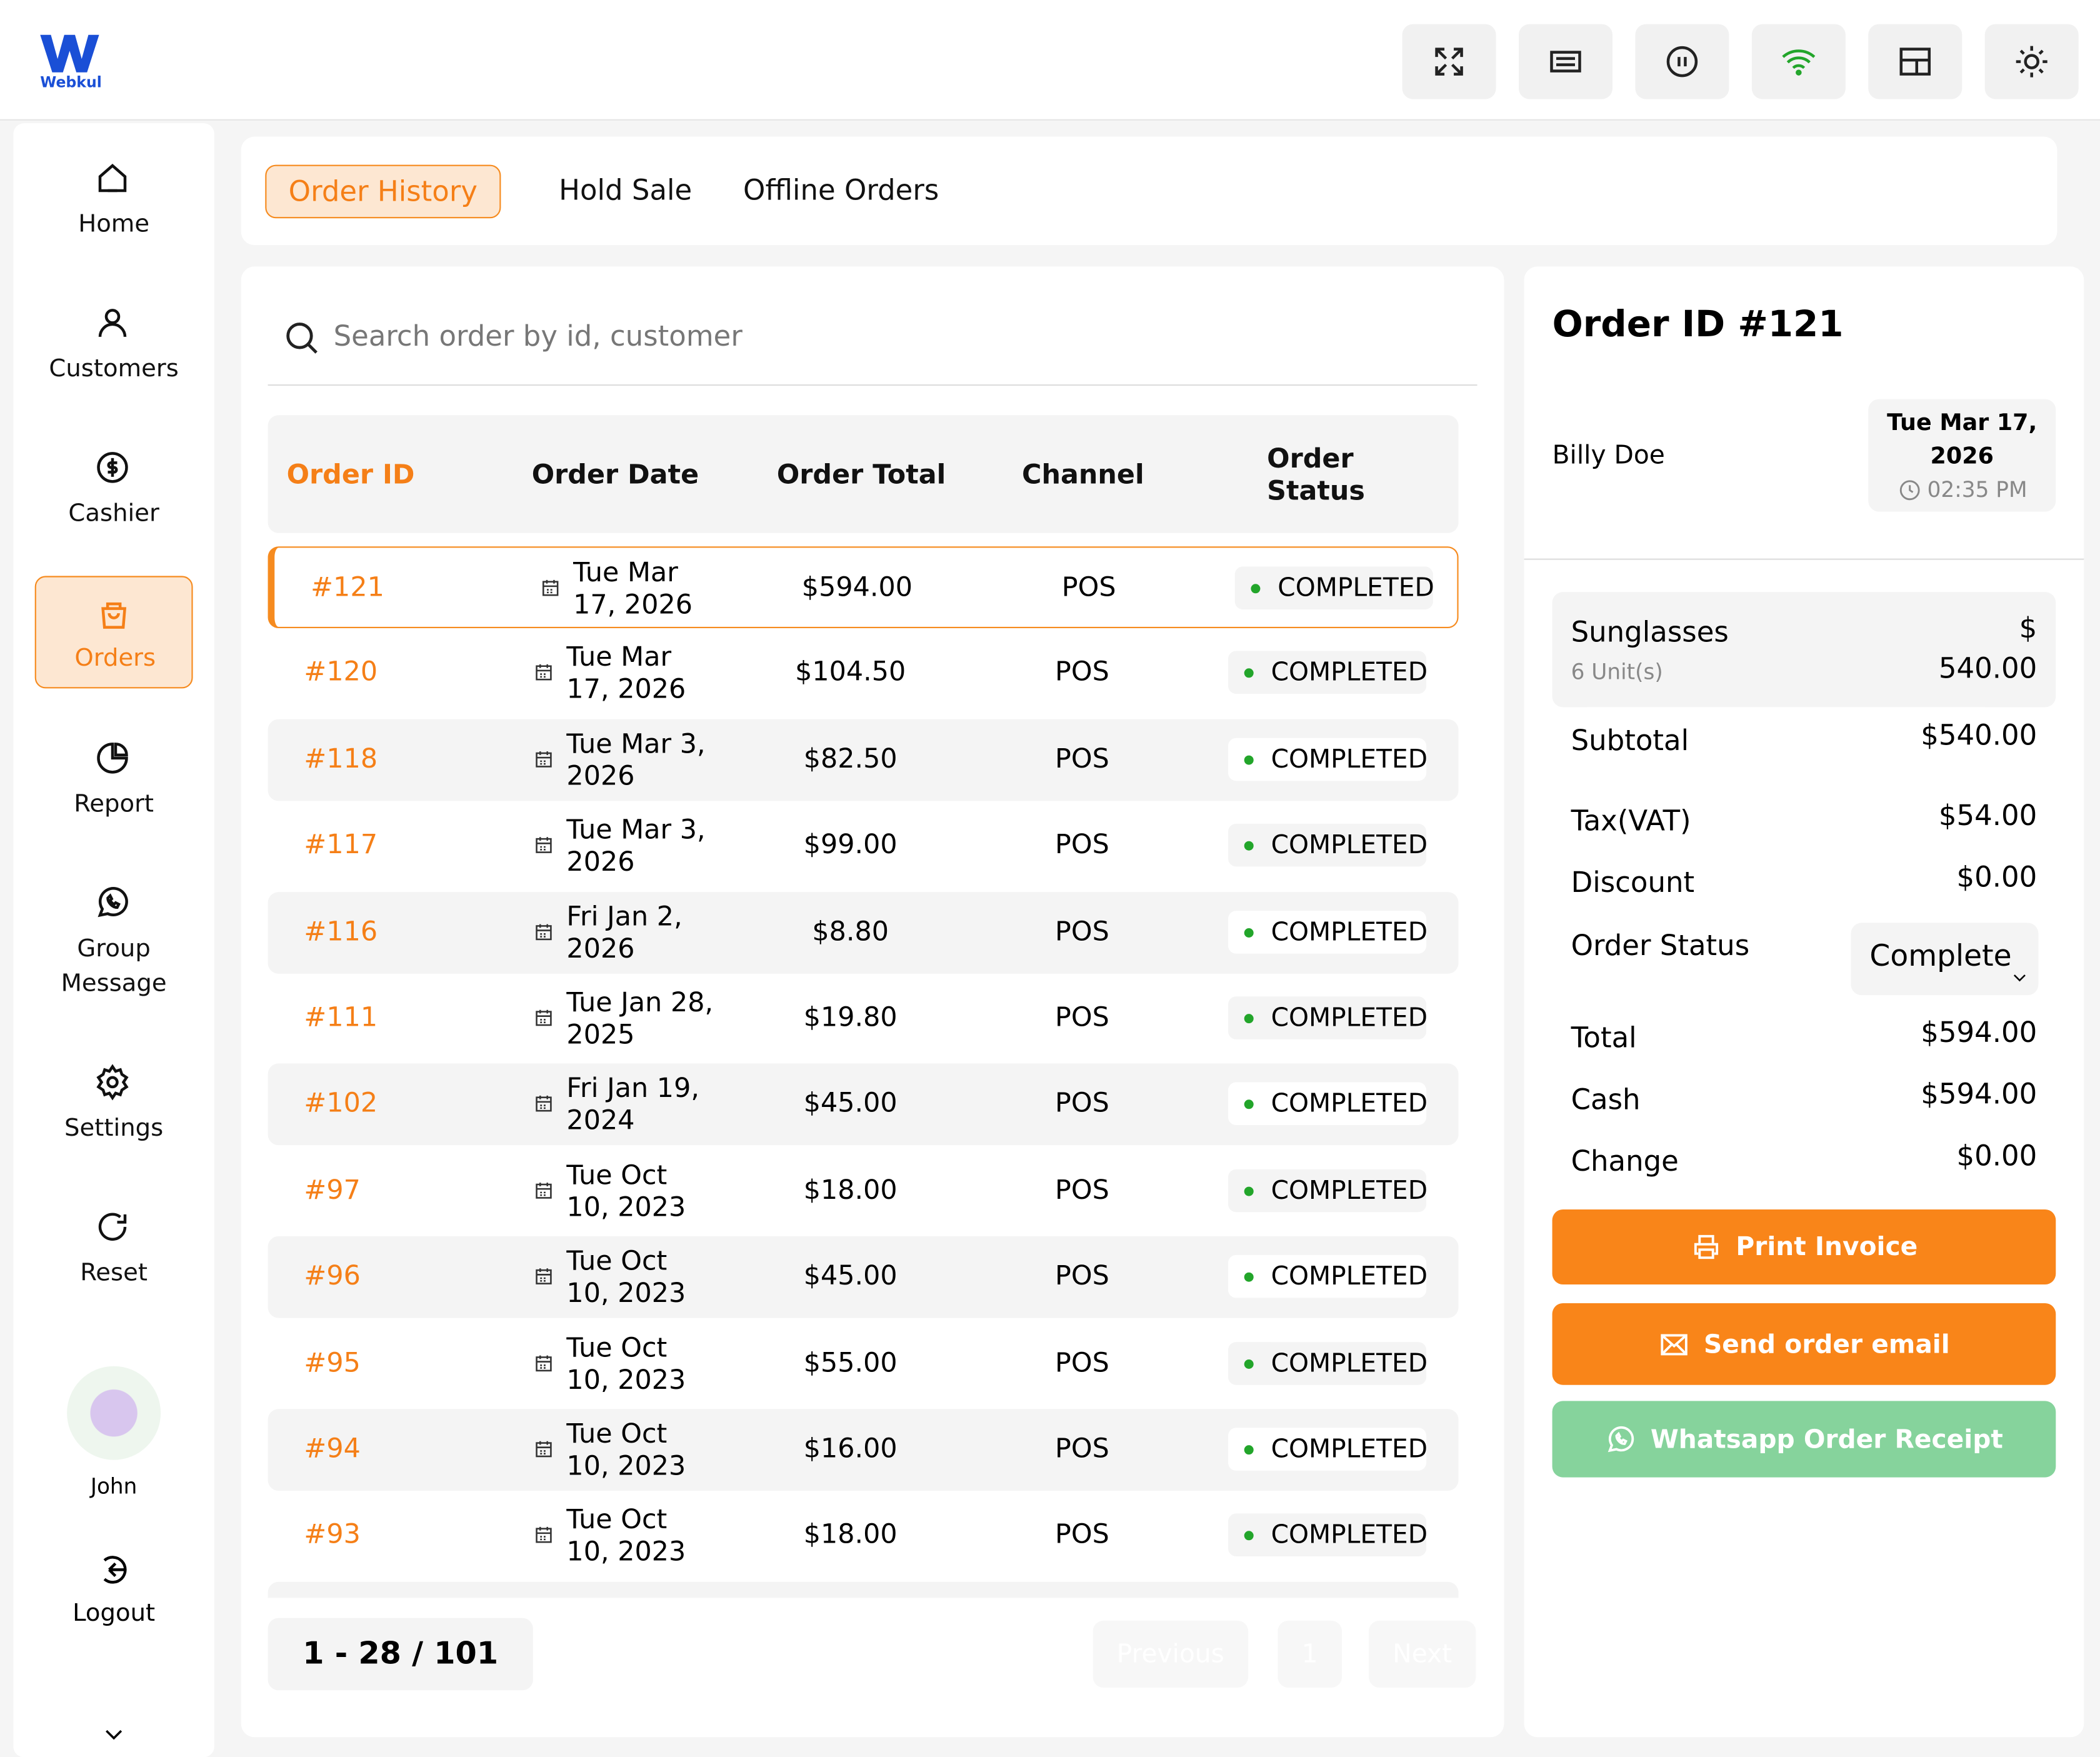  I want to click on scroll-down, so click(114, 1737).